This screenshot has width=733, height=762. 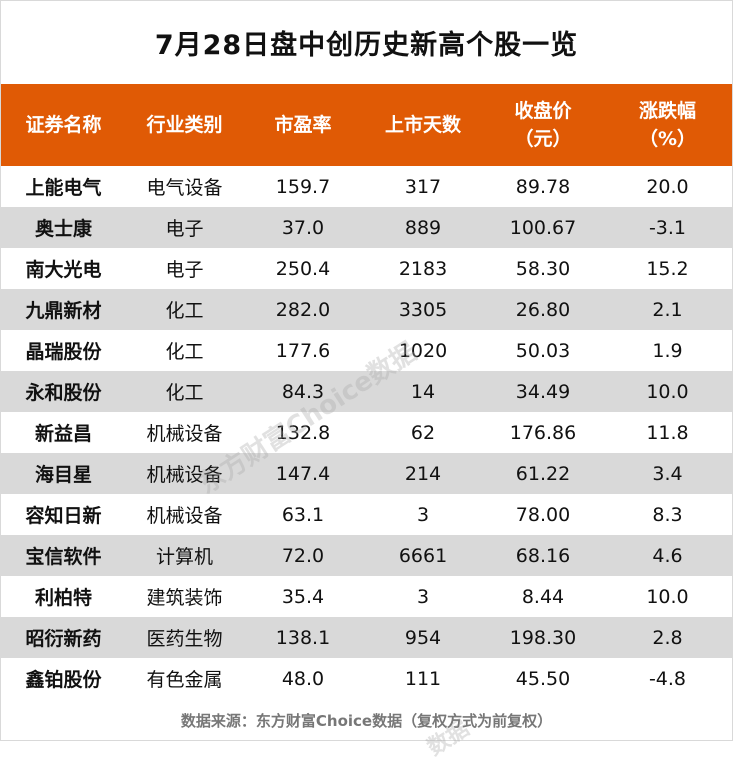 What do you see at coordinates (63, 557) in the screenshot?
I see `stock-name-cell: 宝信软件` at bounding box center [63, 557].